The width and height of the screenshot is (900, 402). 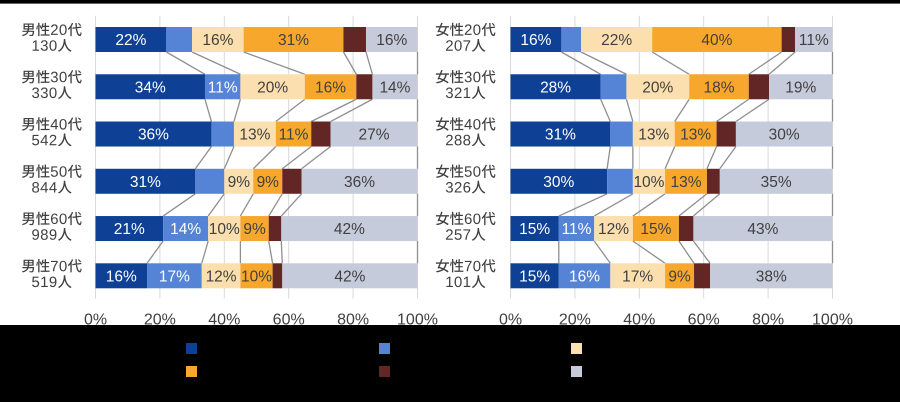 What do you see at coordinates (771, 276) in the screenshot?
I see `svg-text: 38%` at bounding box center [771, 276].